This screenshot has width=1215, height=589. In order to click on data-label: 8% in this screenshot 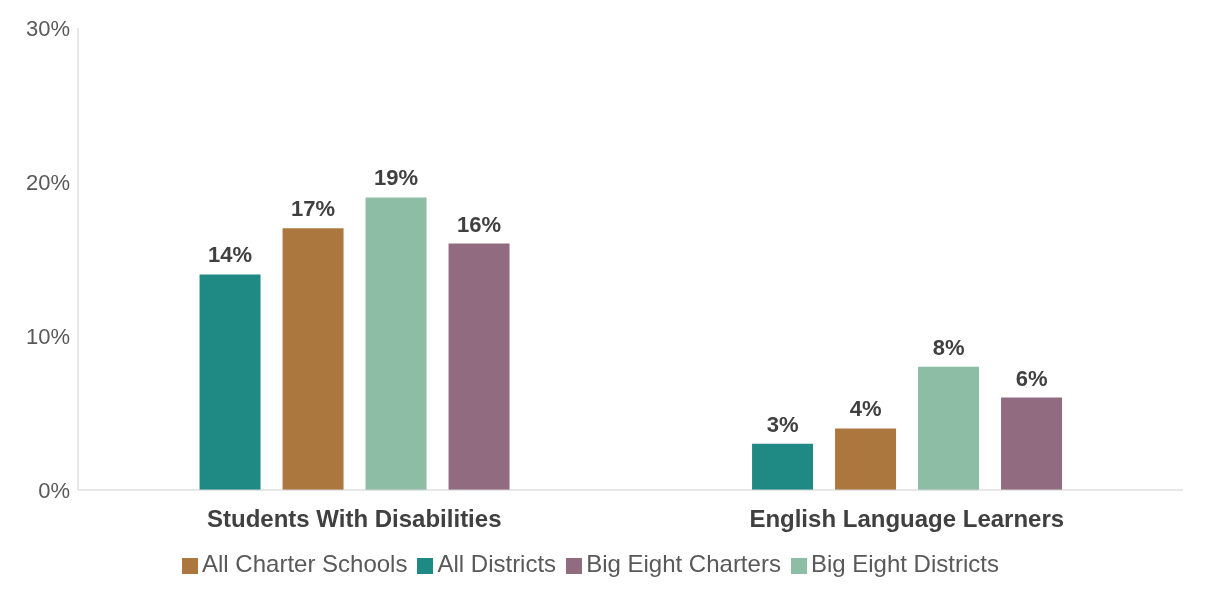, I will do `click(948, 347)`.